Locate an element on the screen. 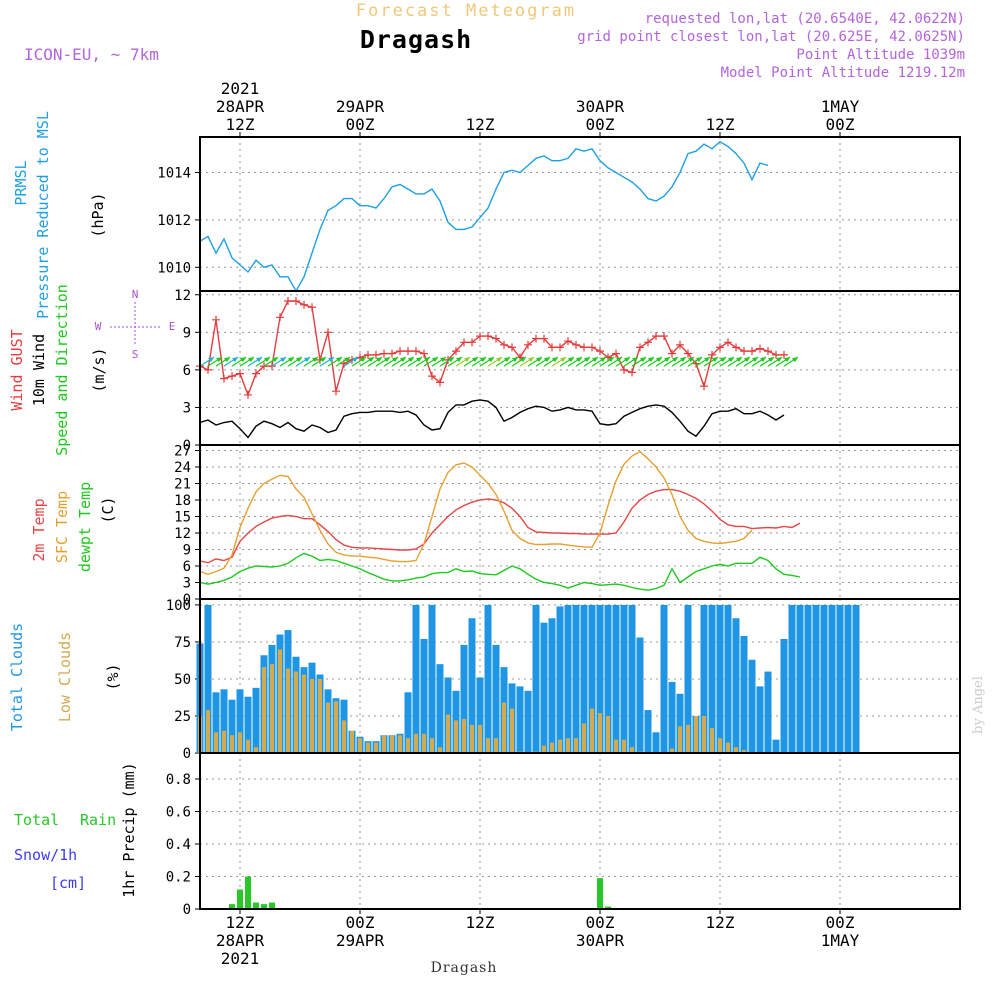  snow-label: Snow/1h is located at coordinates (45, 855).